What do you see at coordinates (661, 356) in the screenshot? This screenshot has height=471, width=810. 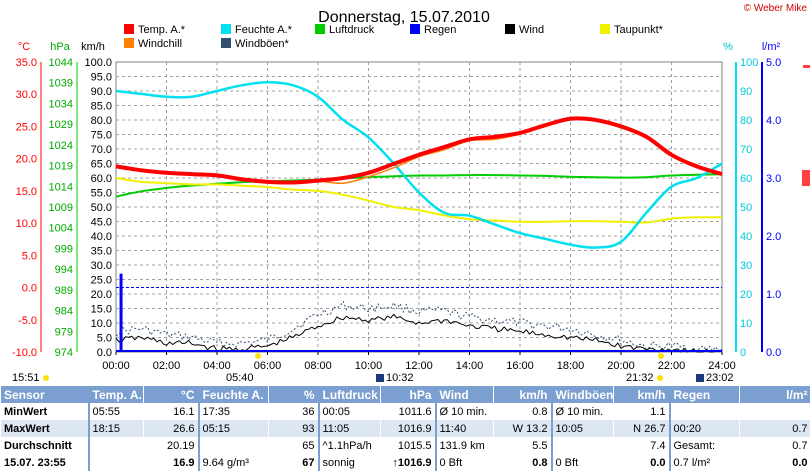 I see `sunset-marker-icon` at bounding box center [661, 356].